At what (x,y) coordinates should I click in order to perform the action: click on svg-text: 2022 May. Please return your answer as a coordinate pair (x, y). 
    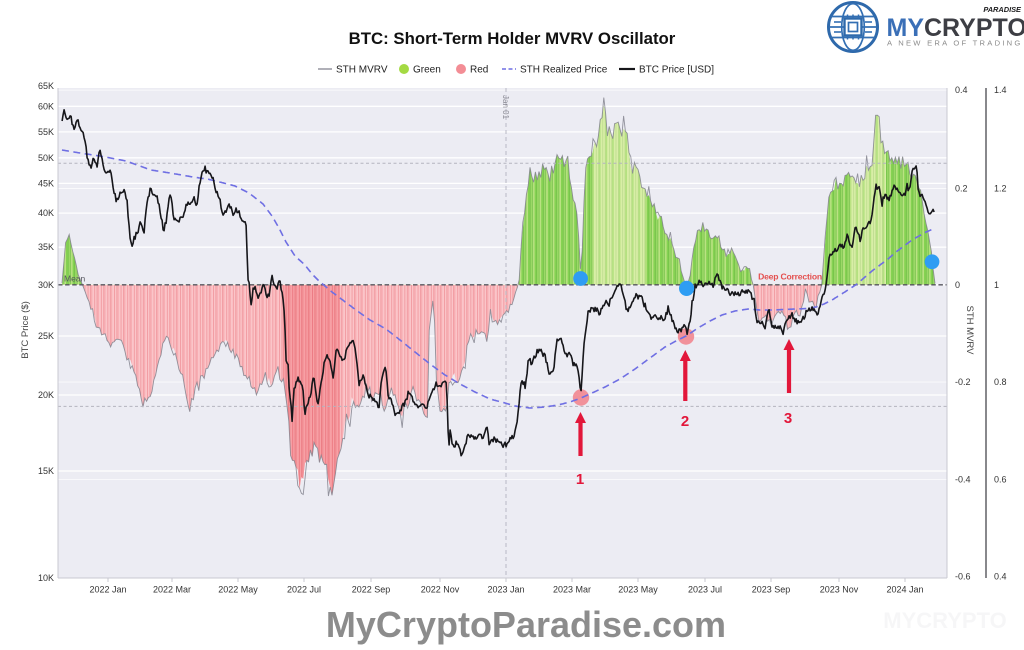
    Looking at the image, I should click on (238, 590).